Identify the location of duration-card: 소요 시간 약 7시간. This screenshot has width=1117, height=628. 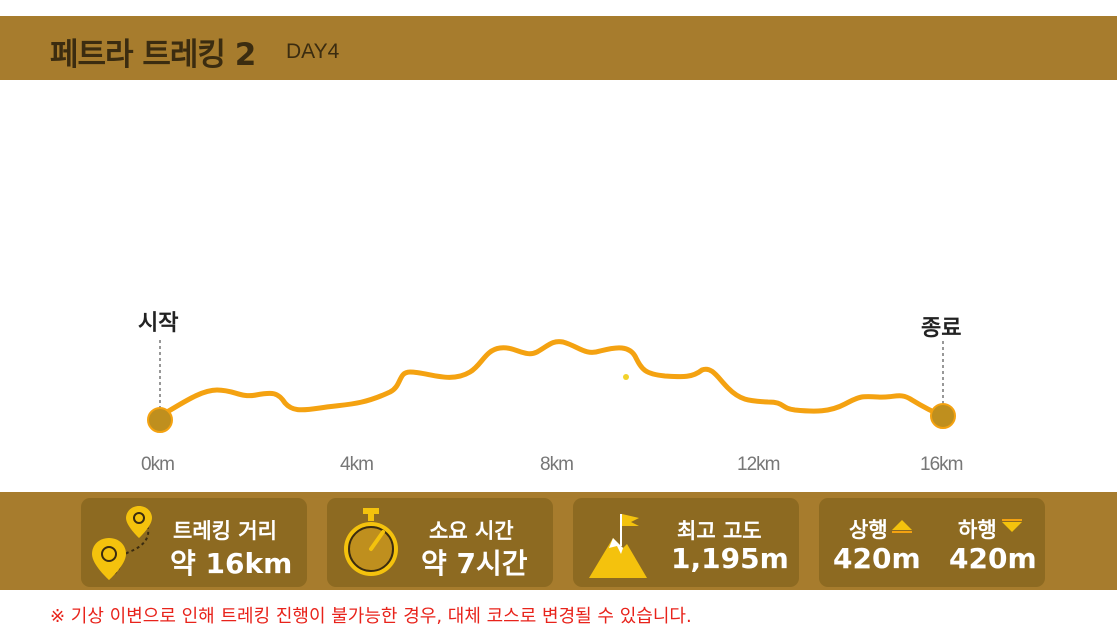
(440, 542).